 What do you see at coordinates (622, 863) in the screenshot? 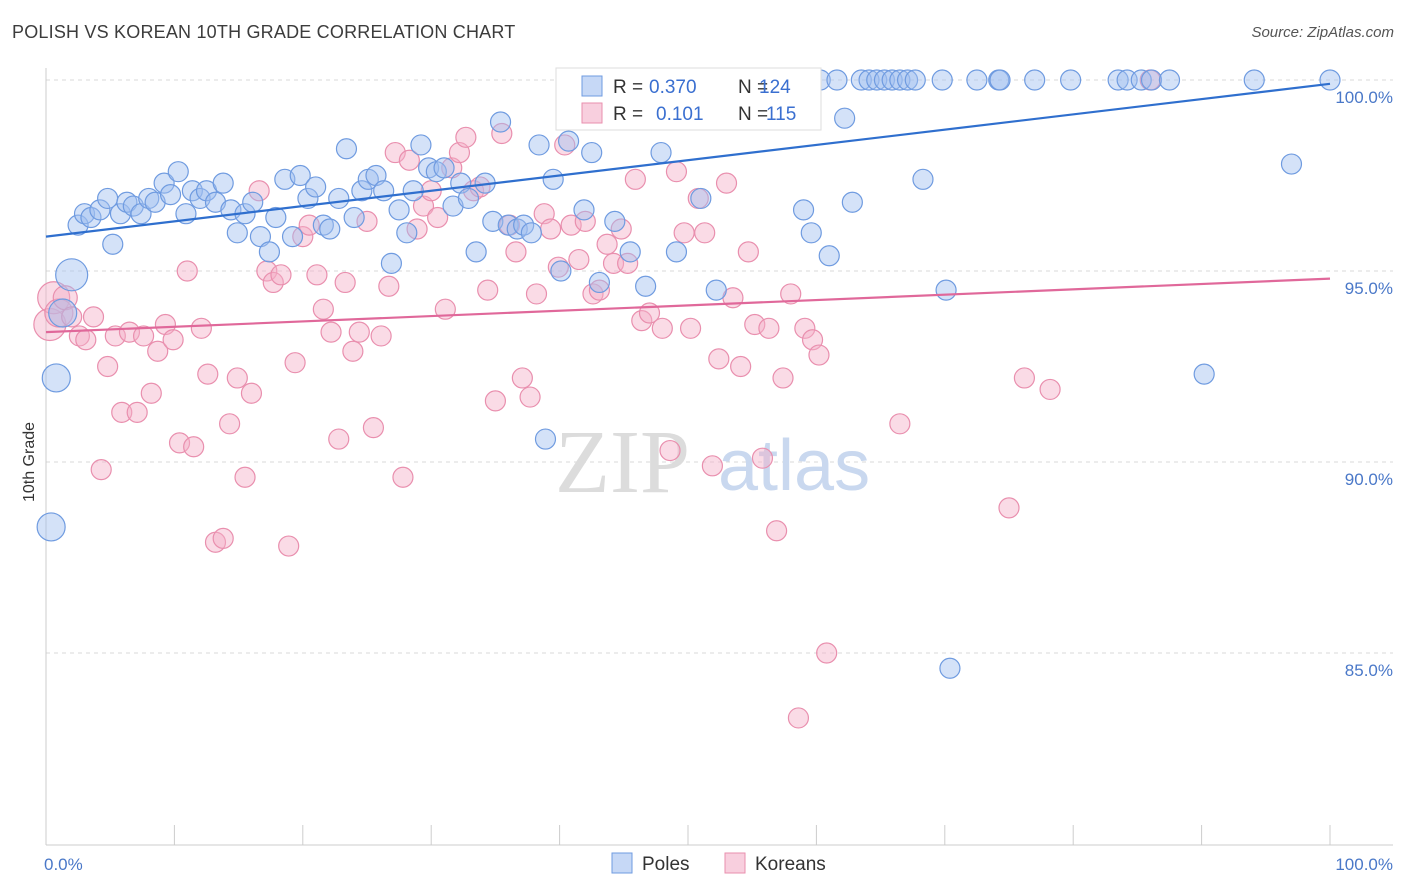
I see `bottom-legend-swatch-poles` at bounding box center [622, 863].